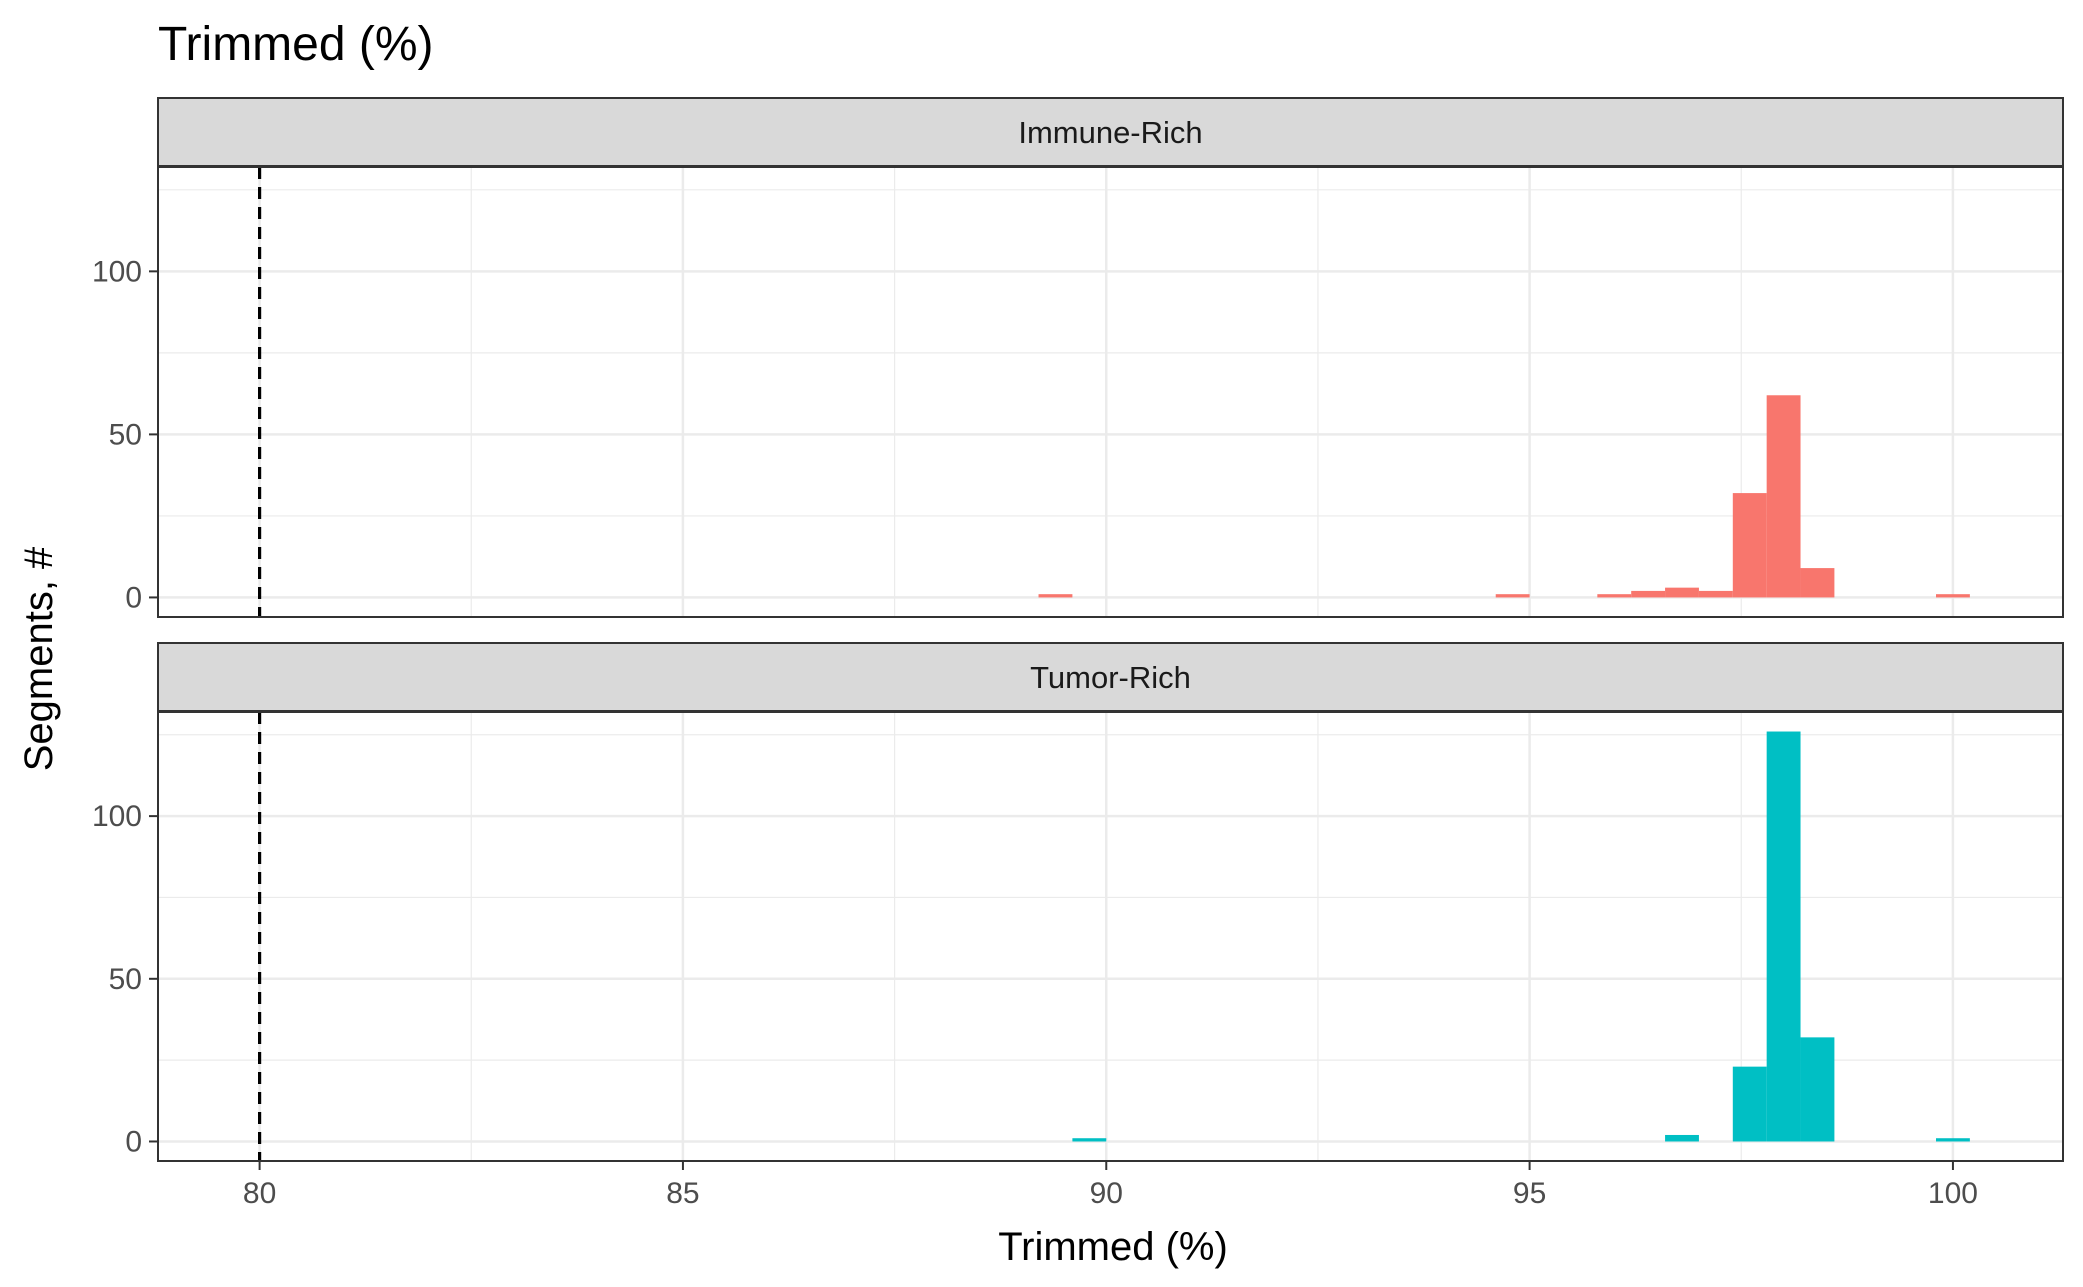 The width and height of the screenshot is (2083, 1287). I want to click on y-axis-title: Segments, #, so click(39, 658).